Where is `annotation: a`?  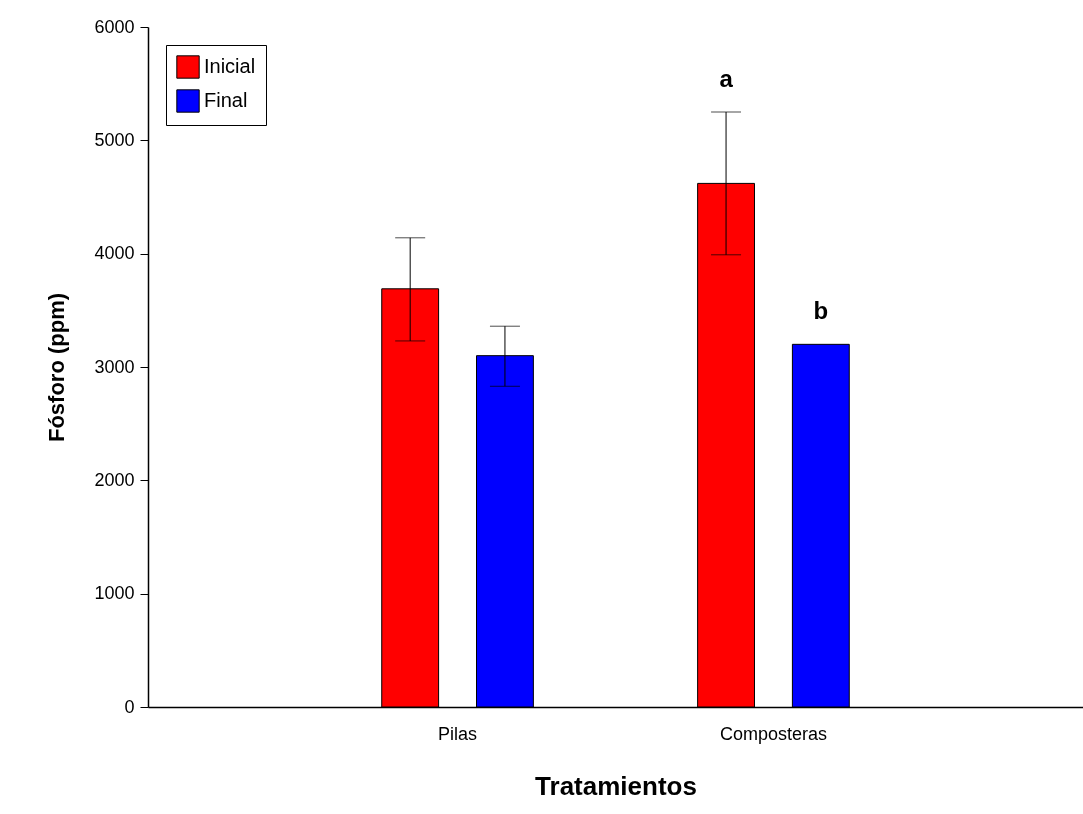 annotation: a is located at coordinates (726, 78).